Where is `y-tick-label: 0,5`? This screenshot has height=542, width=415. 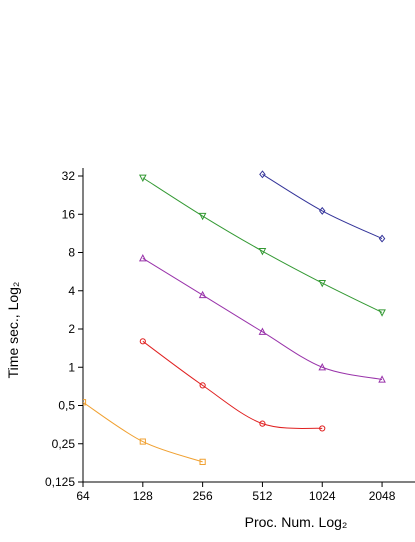 y-tick-label: 0,5 is located at coordinates (66, 406).